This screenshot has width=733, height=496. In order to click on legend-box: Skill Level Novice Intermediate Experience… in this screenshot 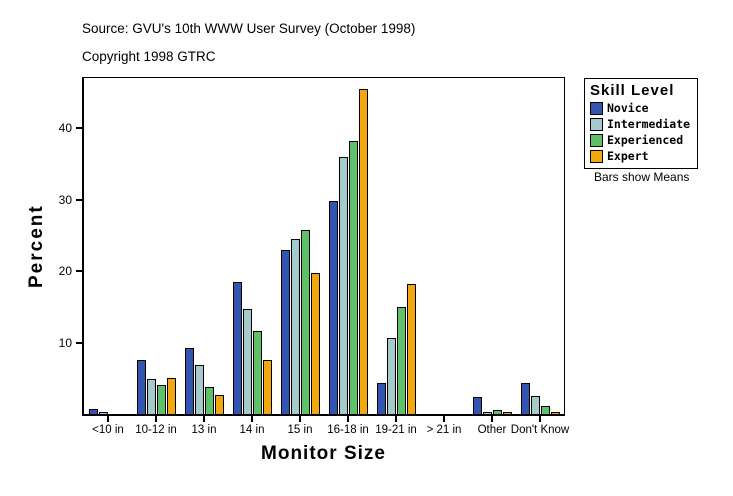, I will do `click(641, 123)`.